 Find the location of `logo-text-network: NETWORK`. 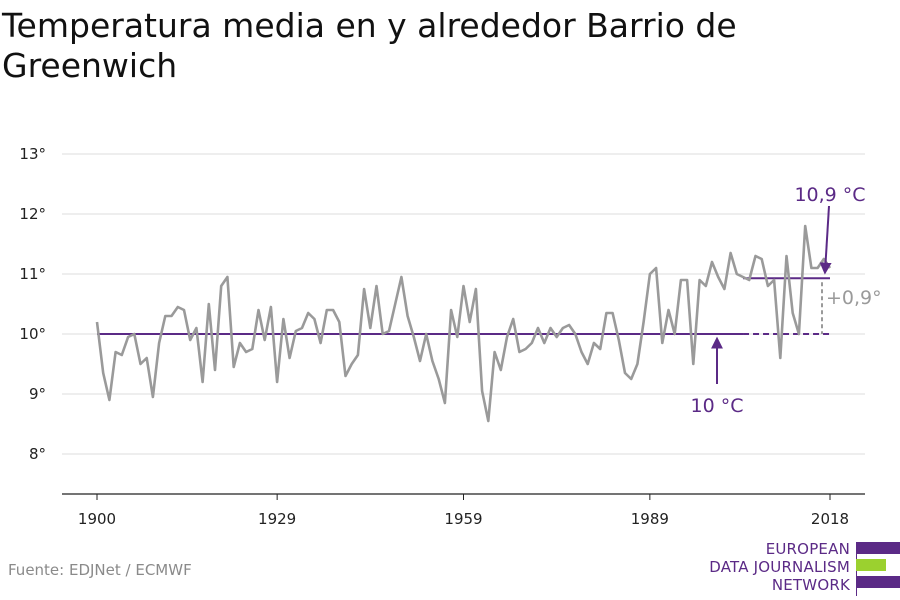

logo-text-network: NETWORK is located at coordinates (810, 585).